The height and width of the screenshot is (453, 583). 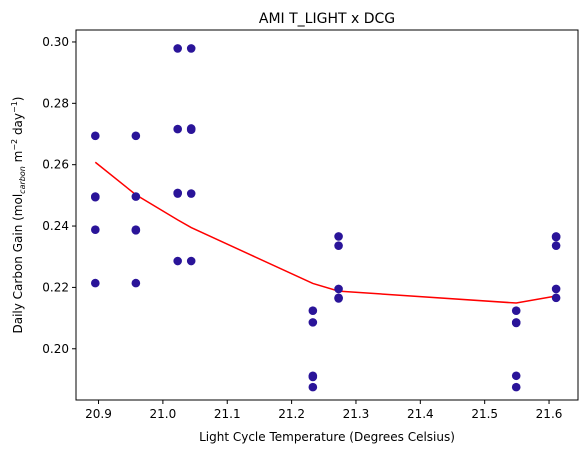 What do you see at coordinates (327, 19) in the screenshot?
I see `chart-title: AMI T_LIGHT x DCG` at bounding box center [327, 19].